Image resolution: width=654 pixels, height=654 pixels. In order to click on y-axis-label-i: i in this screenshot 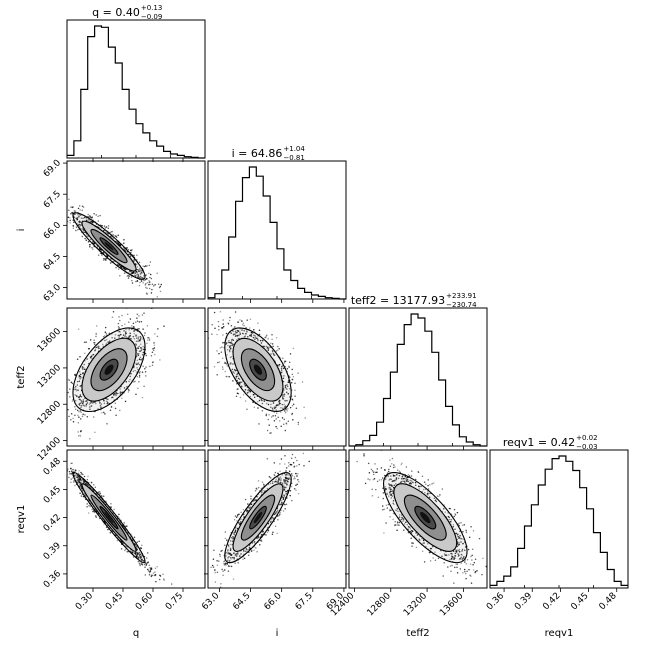, I will do `click(21, 230)`.